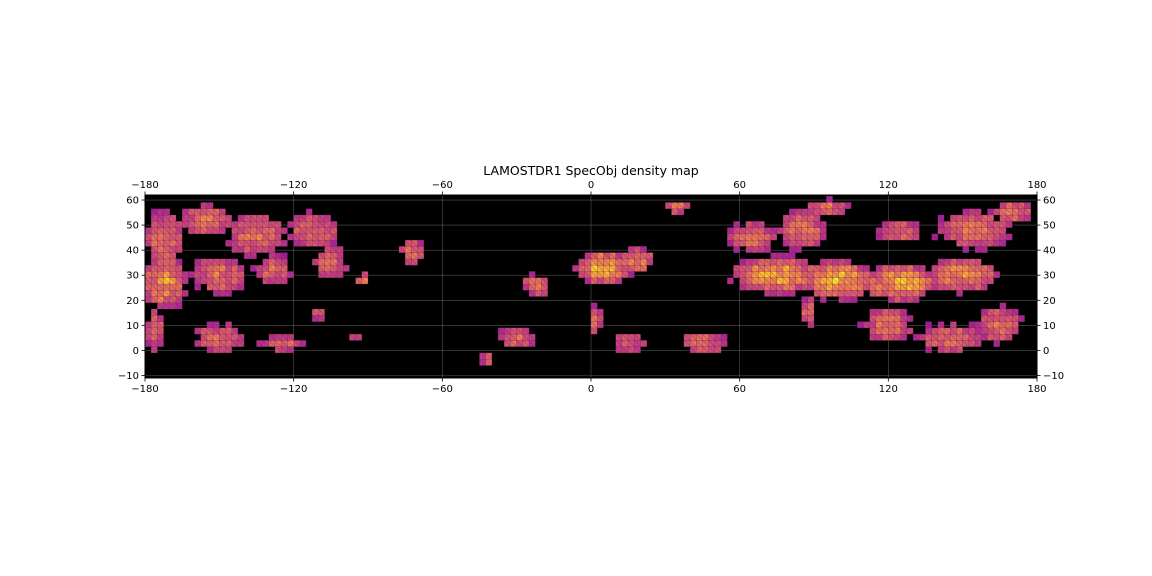  Describe the element at coordinates (132, 226) in the screenshot. I see `y-tick-label-left: 50` at that location.